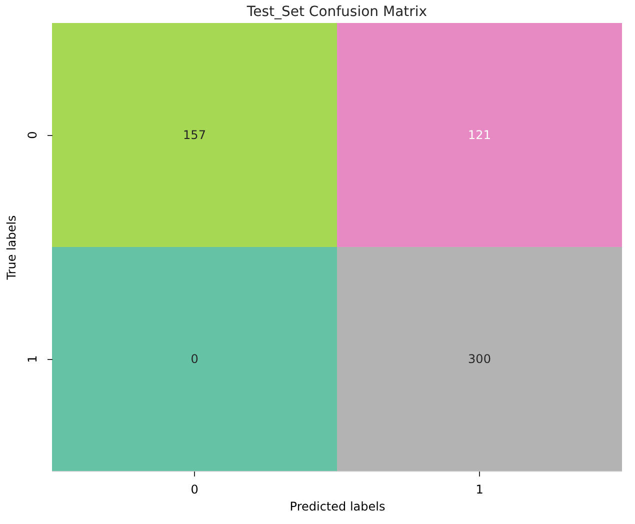  What do you see at coordinates (194, 135) in the screenshot?
I see `data-label: 157` at bounding box center [194, 135].